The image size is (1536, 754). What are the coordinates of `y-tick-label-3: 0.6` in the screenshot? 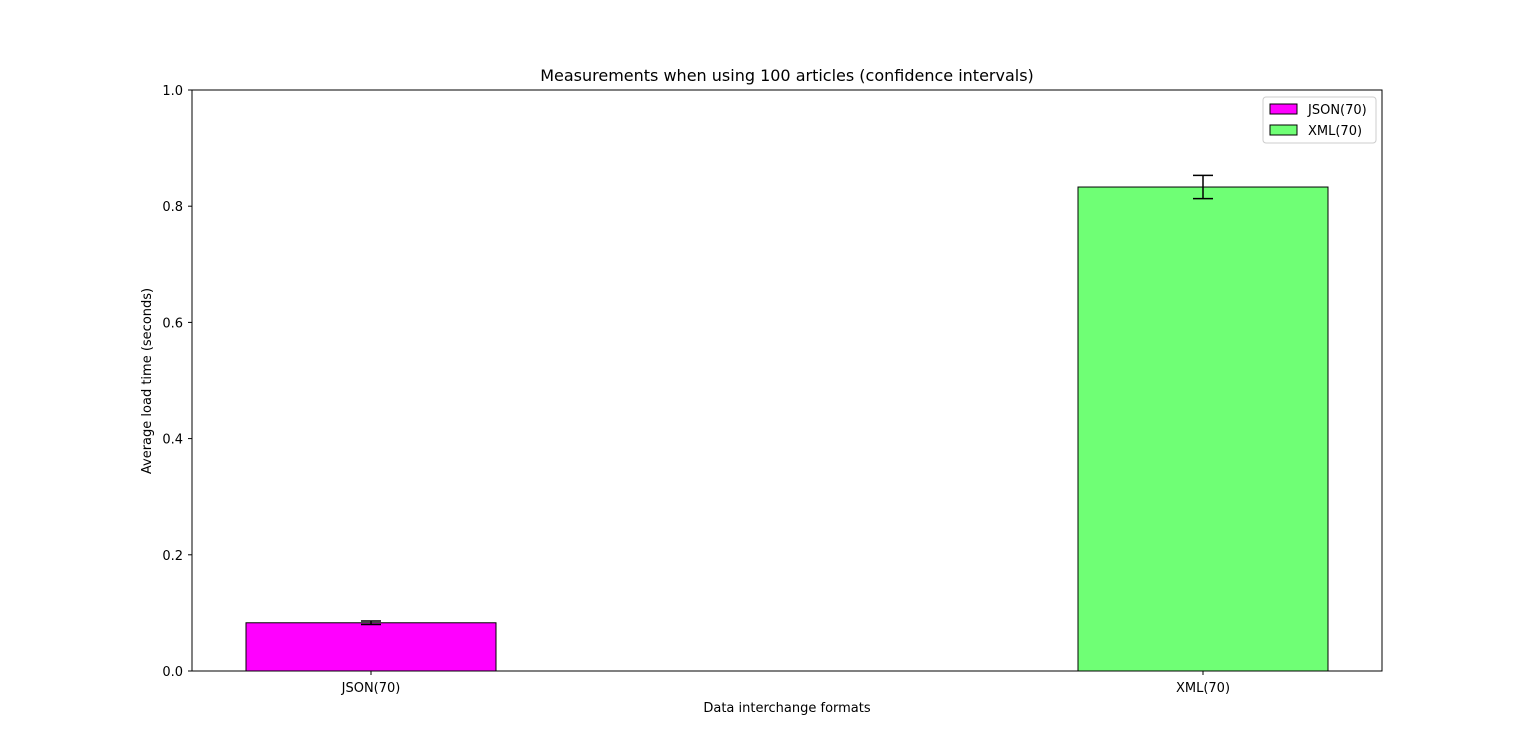 It's located at (172, 323).